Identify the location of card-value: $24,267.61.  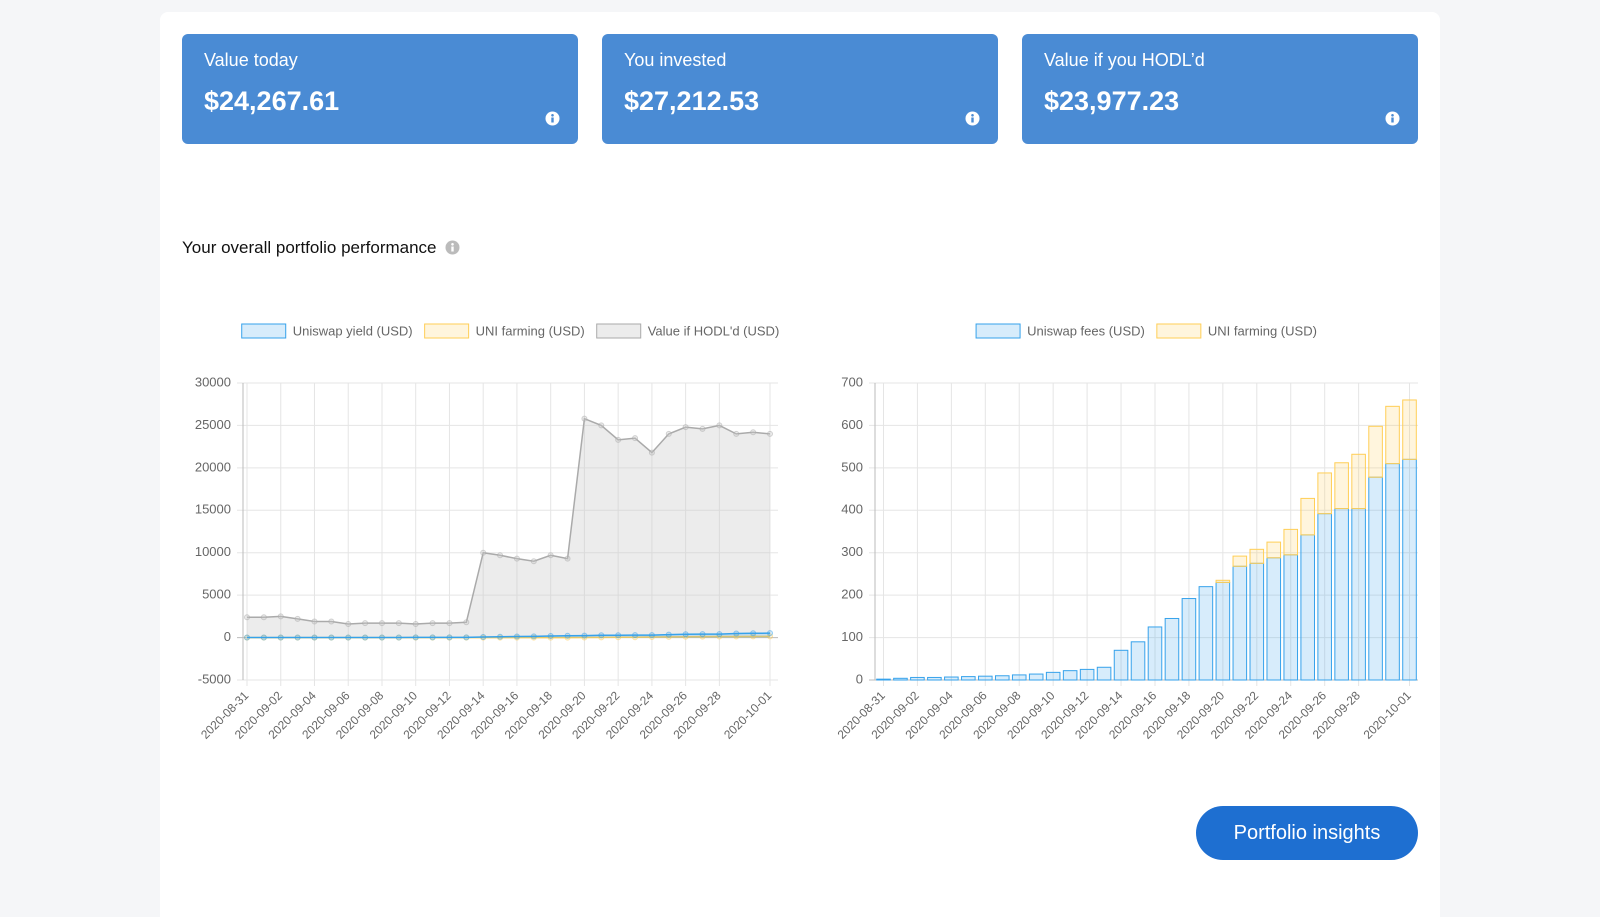
(272, 101).